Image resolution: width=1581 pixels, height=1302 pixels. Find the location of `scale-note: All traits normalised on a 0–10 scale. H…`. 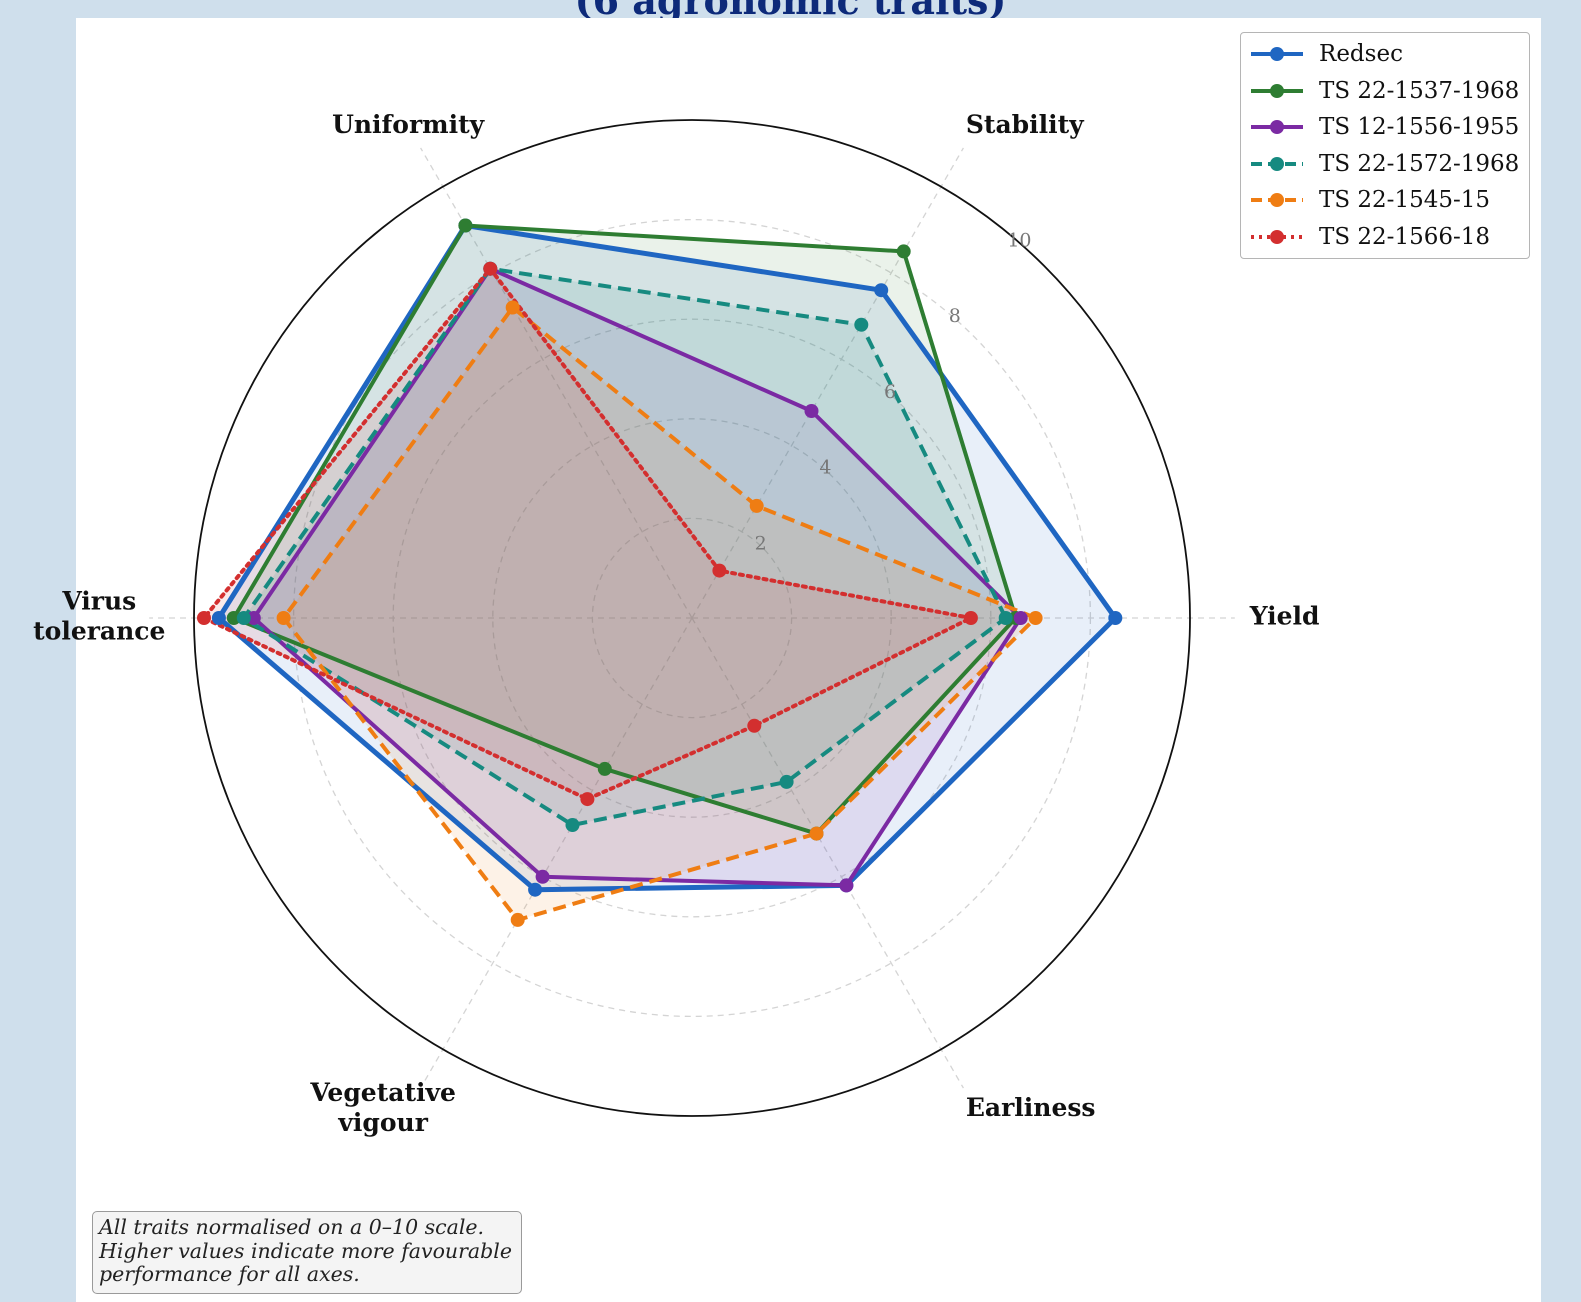

scale-note: All traits normalised on a 0–10 scale. H… is located at coordinates (307, 1252).